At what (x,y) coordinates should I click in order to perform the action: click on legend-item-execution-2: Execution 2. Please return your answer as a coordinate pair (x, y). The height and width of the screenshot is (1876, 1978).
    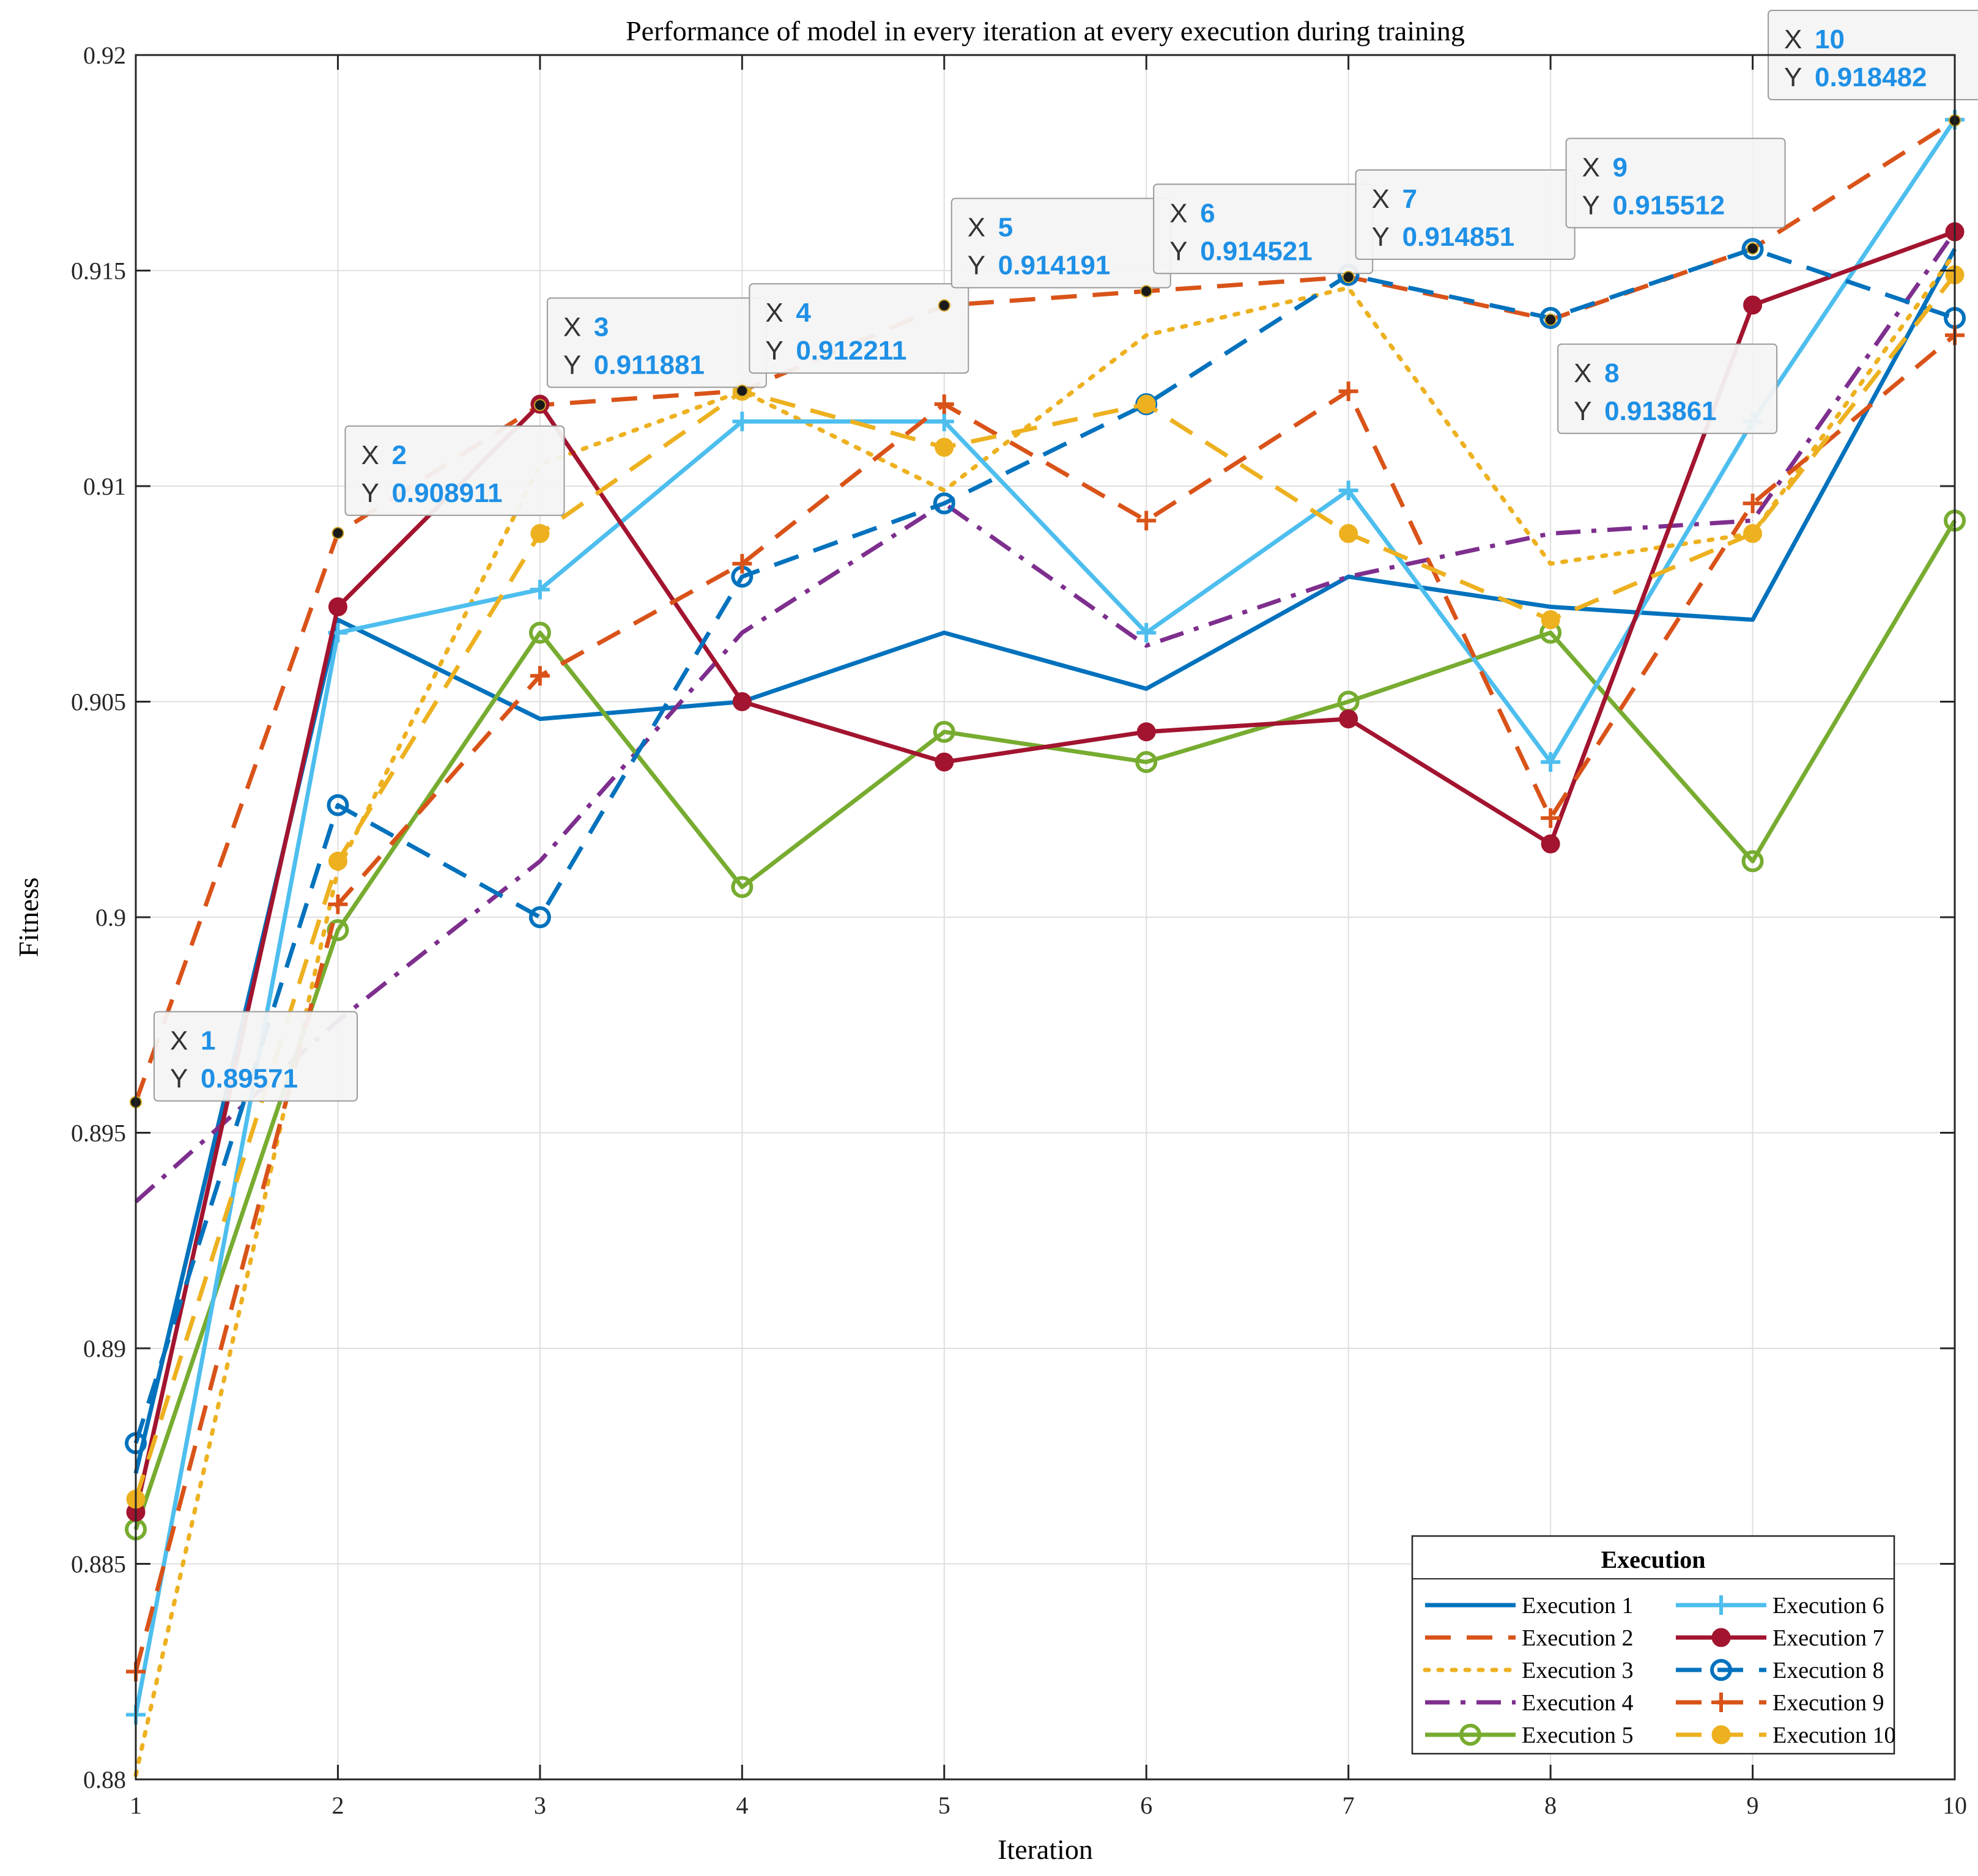
    Looking at the image, I should click on (1530, 1638).